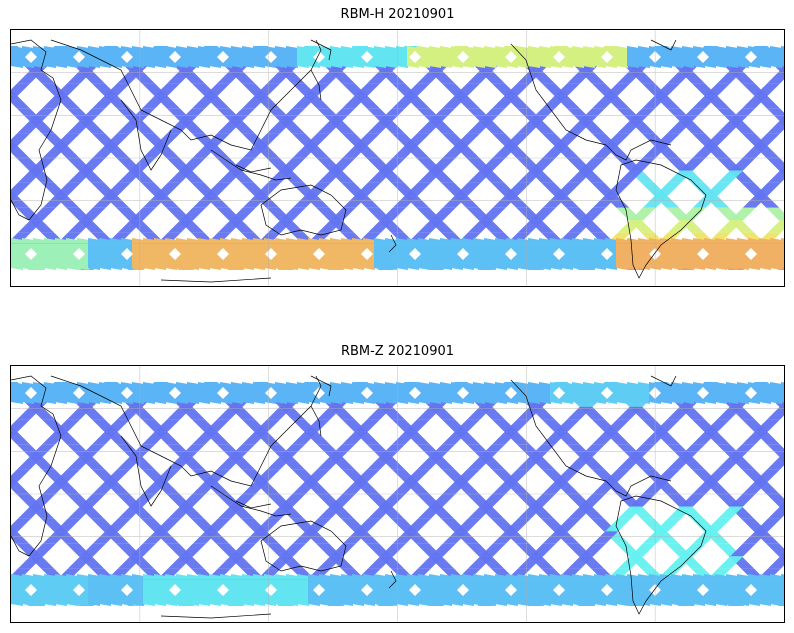 The width and height of the screenshot is (794, 633). Describe the element at coordinates (397, 351) in the screenshot. I see `panel-title-rbm-z: RBM-Z 20210901` at that location.